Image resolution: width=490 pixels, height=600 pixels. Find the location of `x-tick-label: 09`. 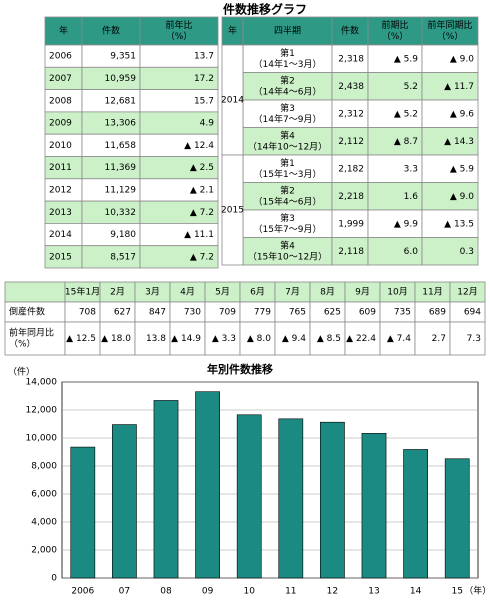

x-tick-label: 09 is located at coordinates (208, 592).